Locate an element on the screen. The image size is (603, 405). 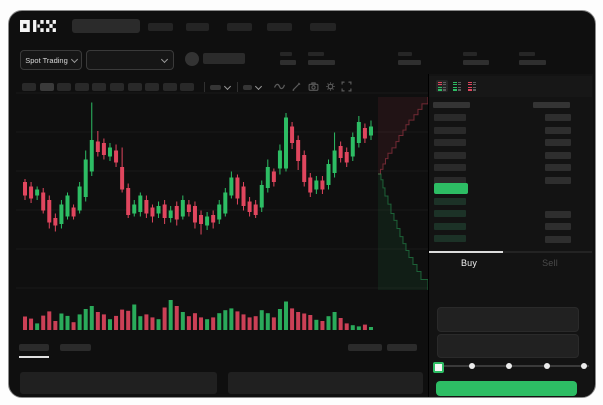
order-book-header is located at coordinates (510, 86).